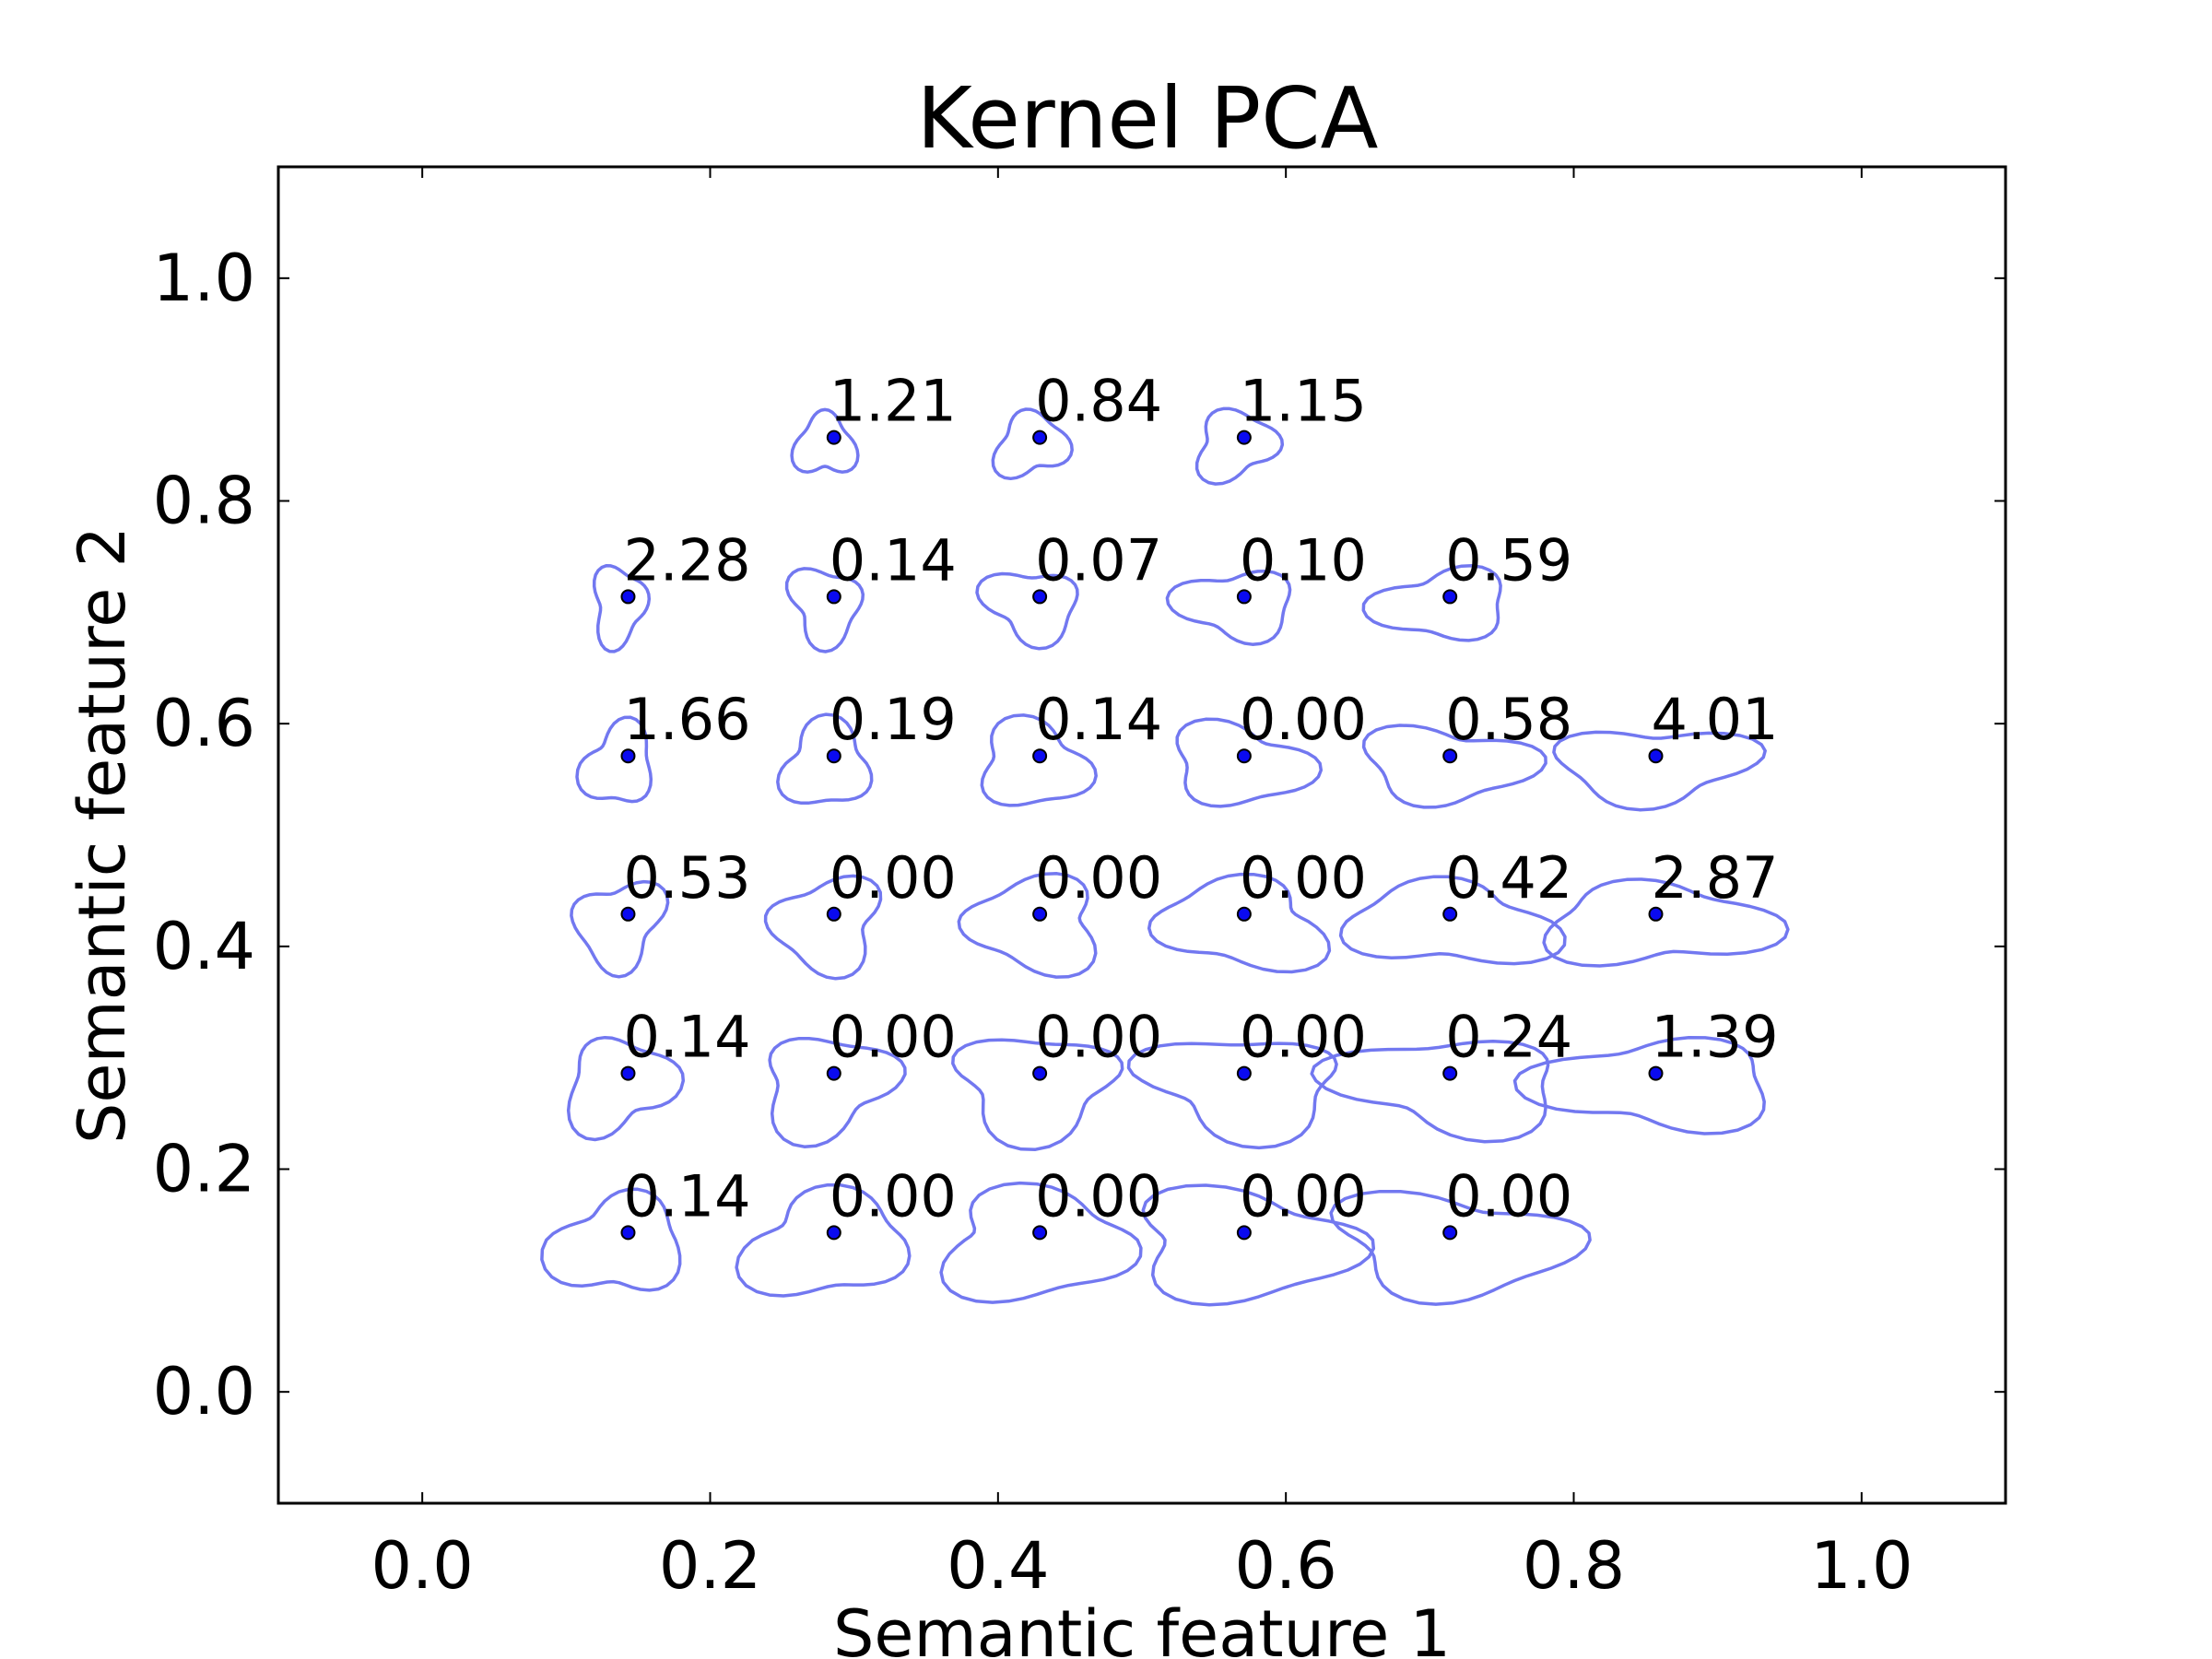 Image resolution: width=2212 pixels, height=1659 pixels. What do you see at coordinates (1098, 401) in the screenshot?
I see `point-value-label: 0.84` at bounding box center [1098, 401].